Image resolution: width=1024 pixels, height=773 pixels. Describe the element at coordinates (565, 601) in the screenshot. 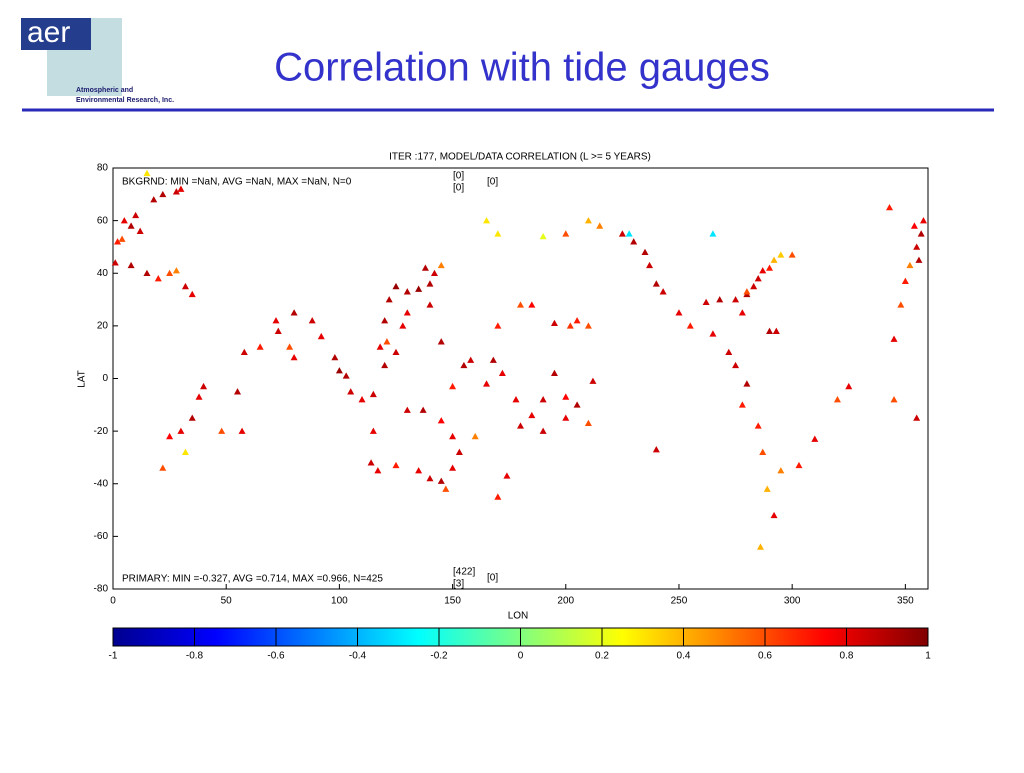

I see `x-tick-label: 200` at that location.